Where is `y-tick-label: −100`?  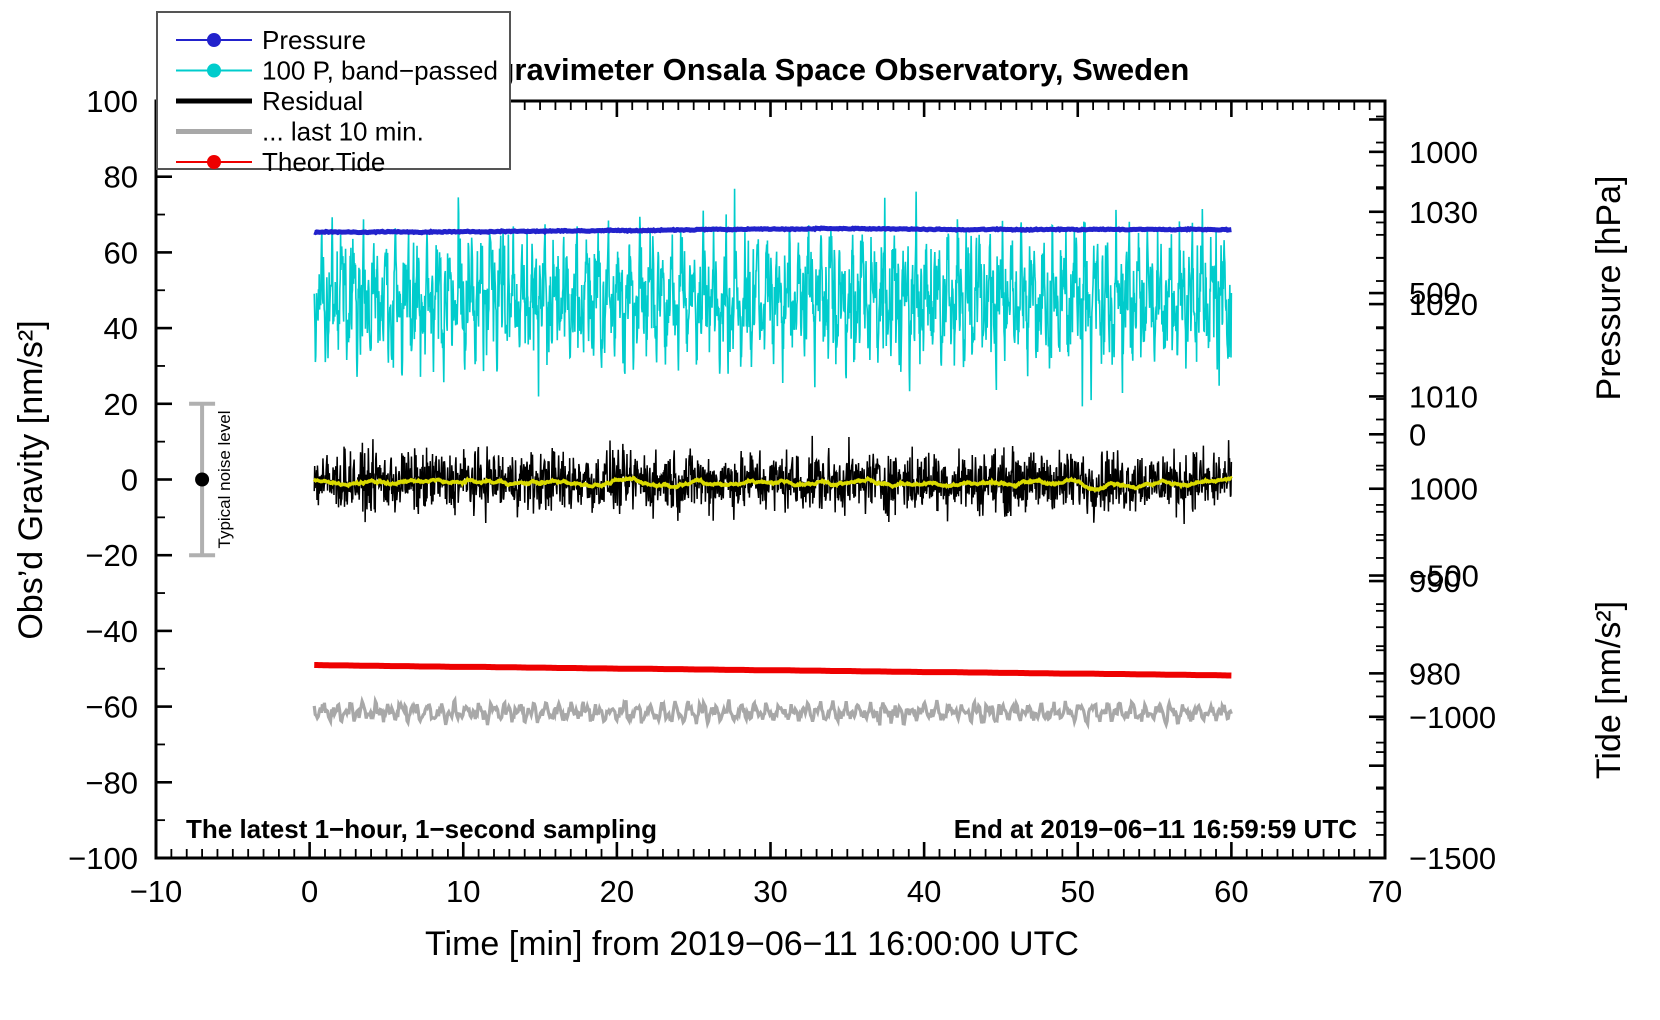
y-tick-label: −100 is located at coordinates (103, 858).